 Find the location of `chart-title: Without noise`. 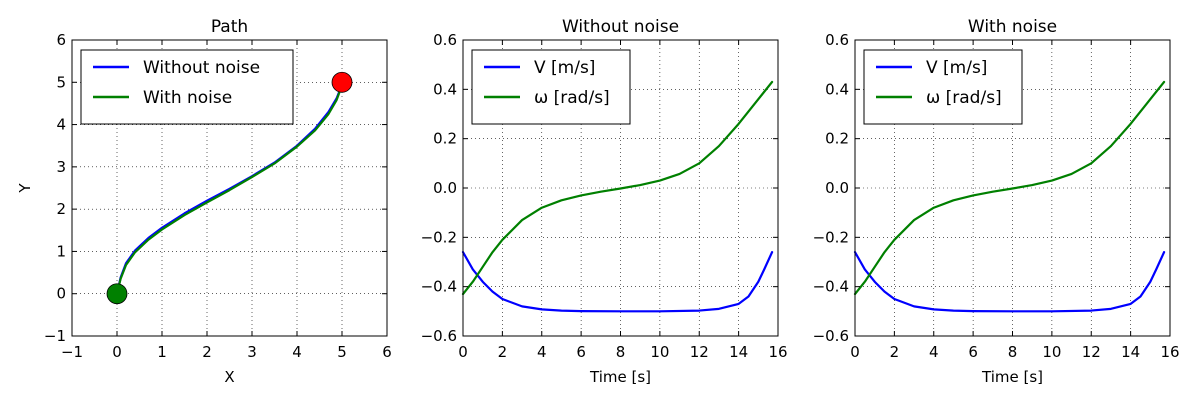

chart-title: Without noise is located at coordinates (620, 27).